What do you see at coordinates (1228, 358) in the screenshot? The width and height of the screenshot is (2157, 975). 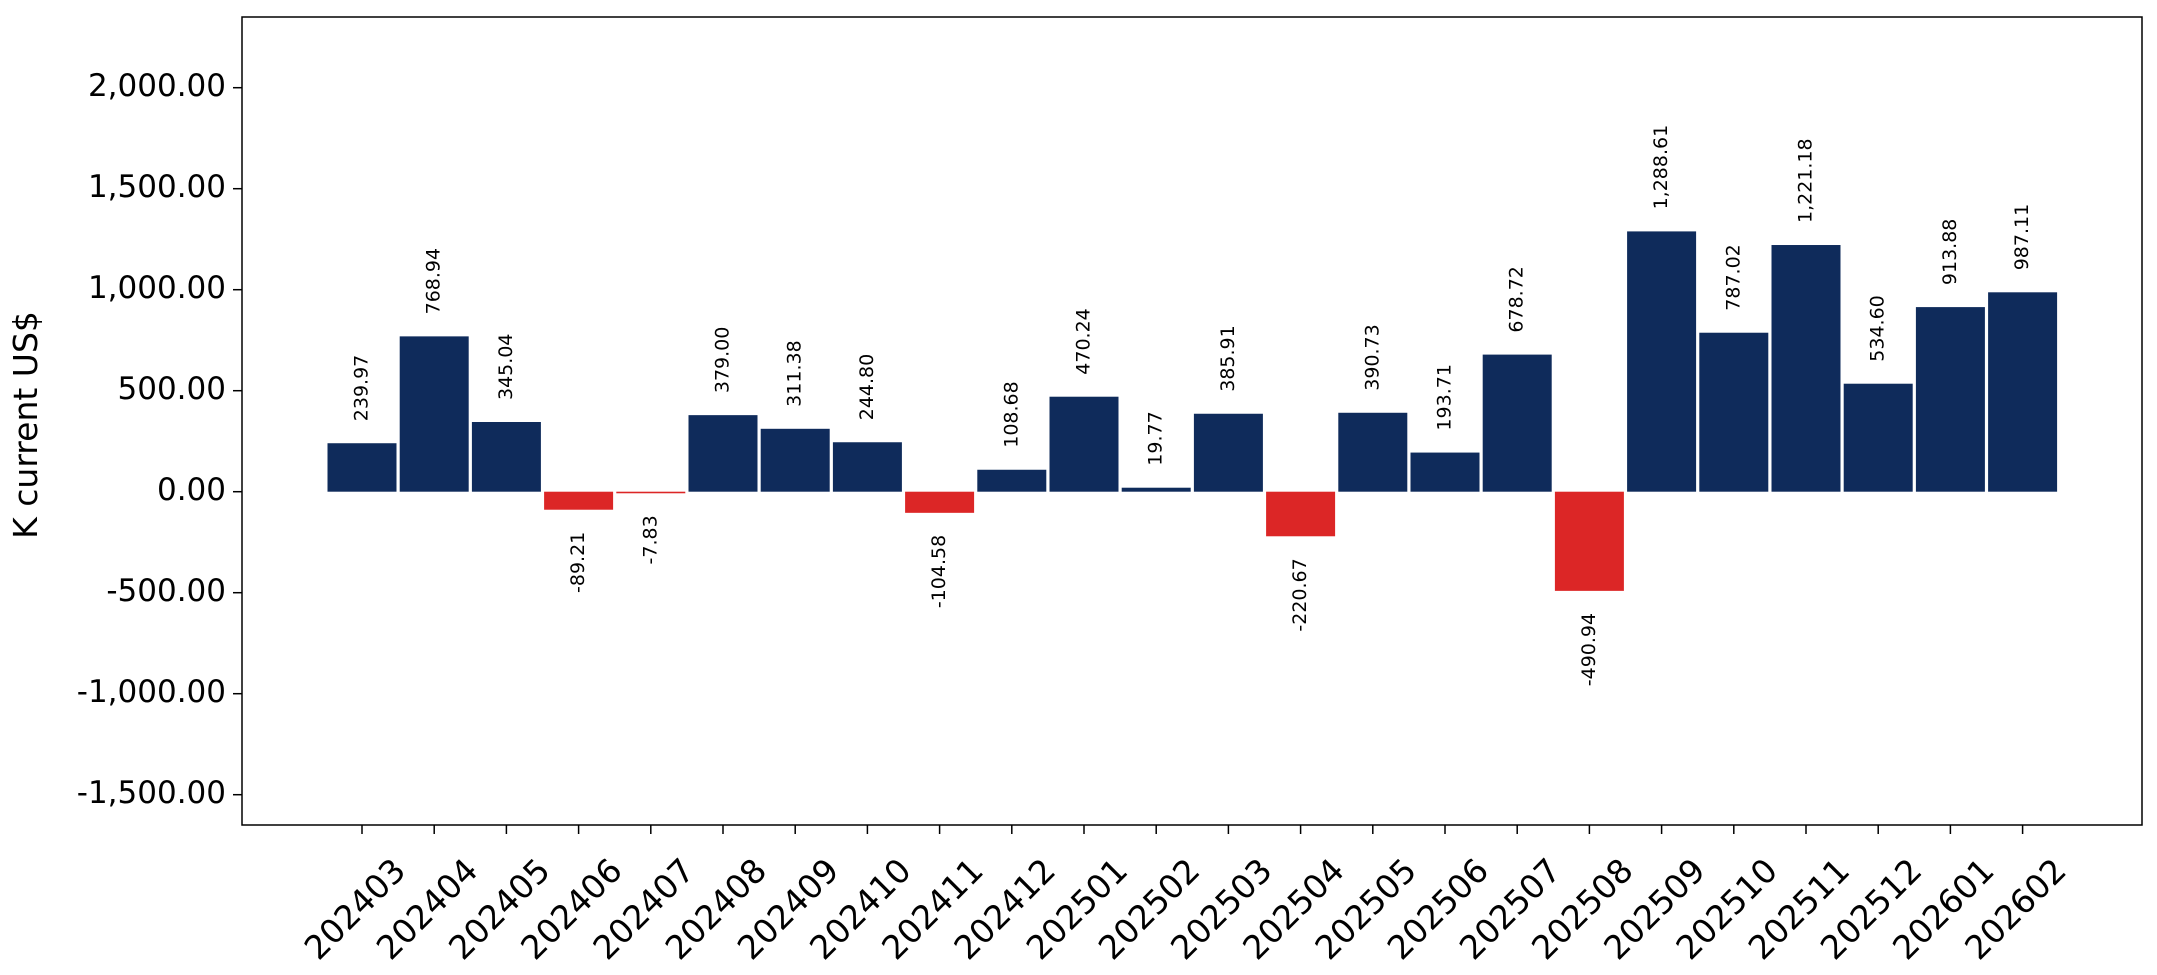 I see `data-label-202503: 385.91` at bounding box center [1228, 358].